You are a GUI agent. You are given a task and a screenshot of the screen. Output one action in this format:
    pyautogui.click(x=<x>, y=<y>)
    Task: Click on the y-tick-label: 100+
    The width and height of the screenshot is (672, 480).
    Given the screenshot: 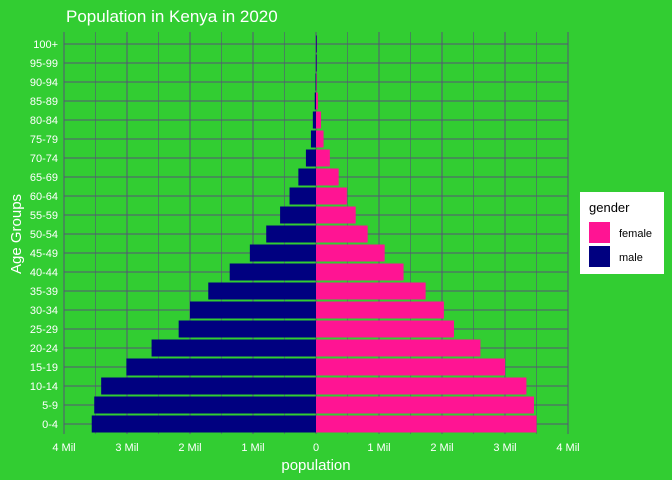 What is the action you would take?
    pyautogui.click(x=45, y=45)
    